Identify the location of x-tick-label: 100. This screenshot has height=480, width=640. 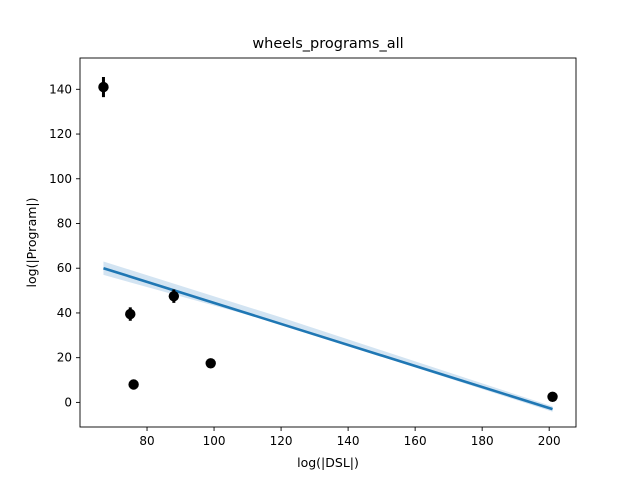
(214, 441).